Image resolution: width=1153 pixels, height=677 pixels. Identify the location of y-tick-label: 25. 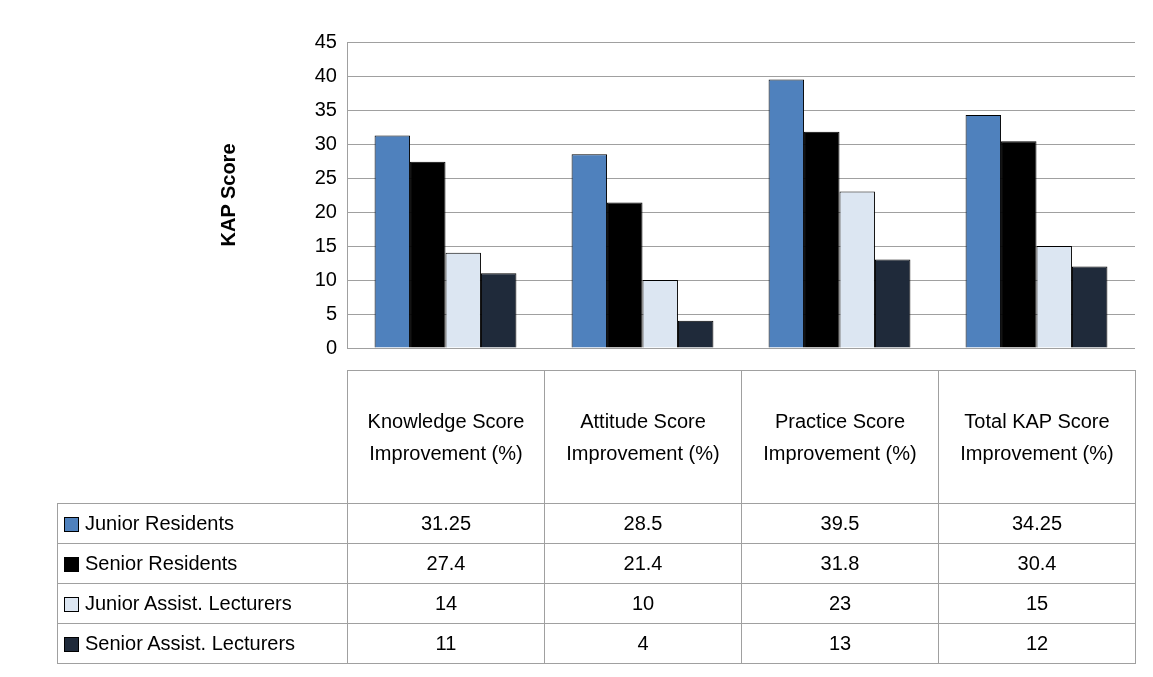
(325, 176).